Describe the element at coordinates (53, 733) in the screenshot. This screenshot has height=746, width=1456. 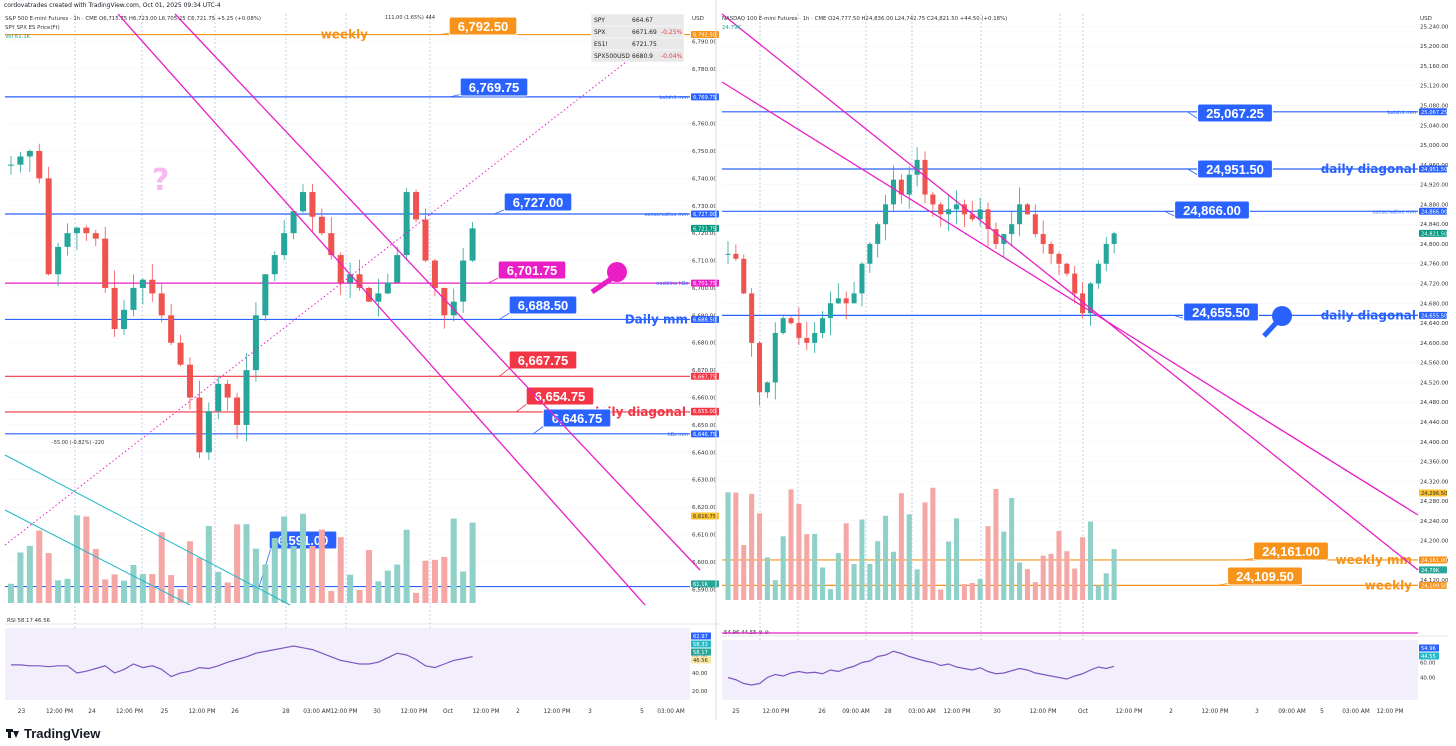
I see `tradingview-brand: TradingView` at that location.